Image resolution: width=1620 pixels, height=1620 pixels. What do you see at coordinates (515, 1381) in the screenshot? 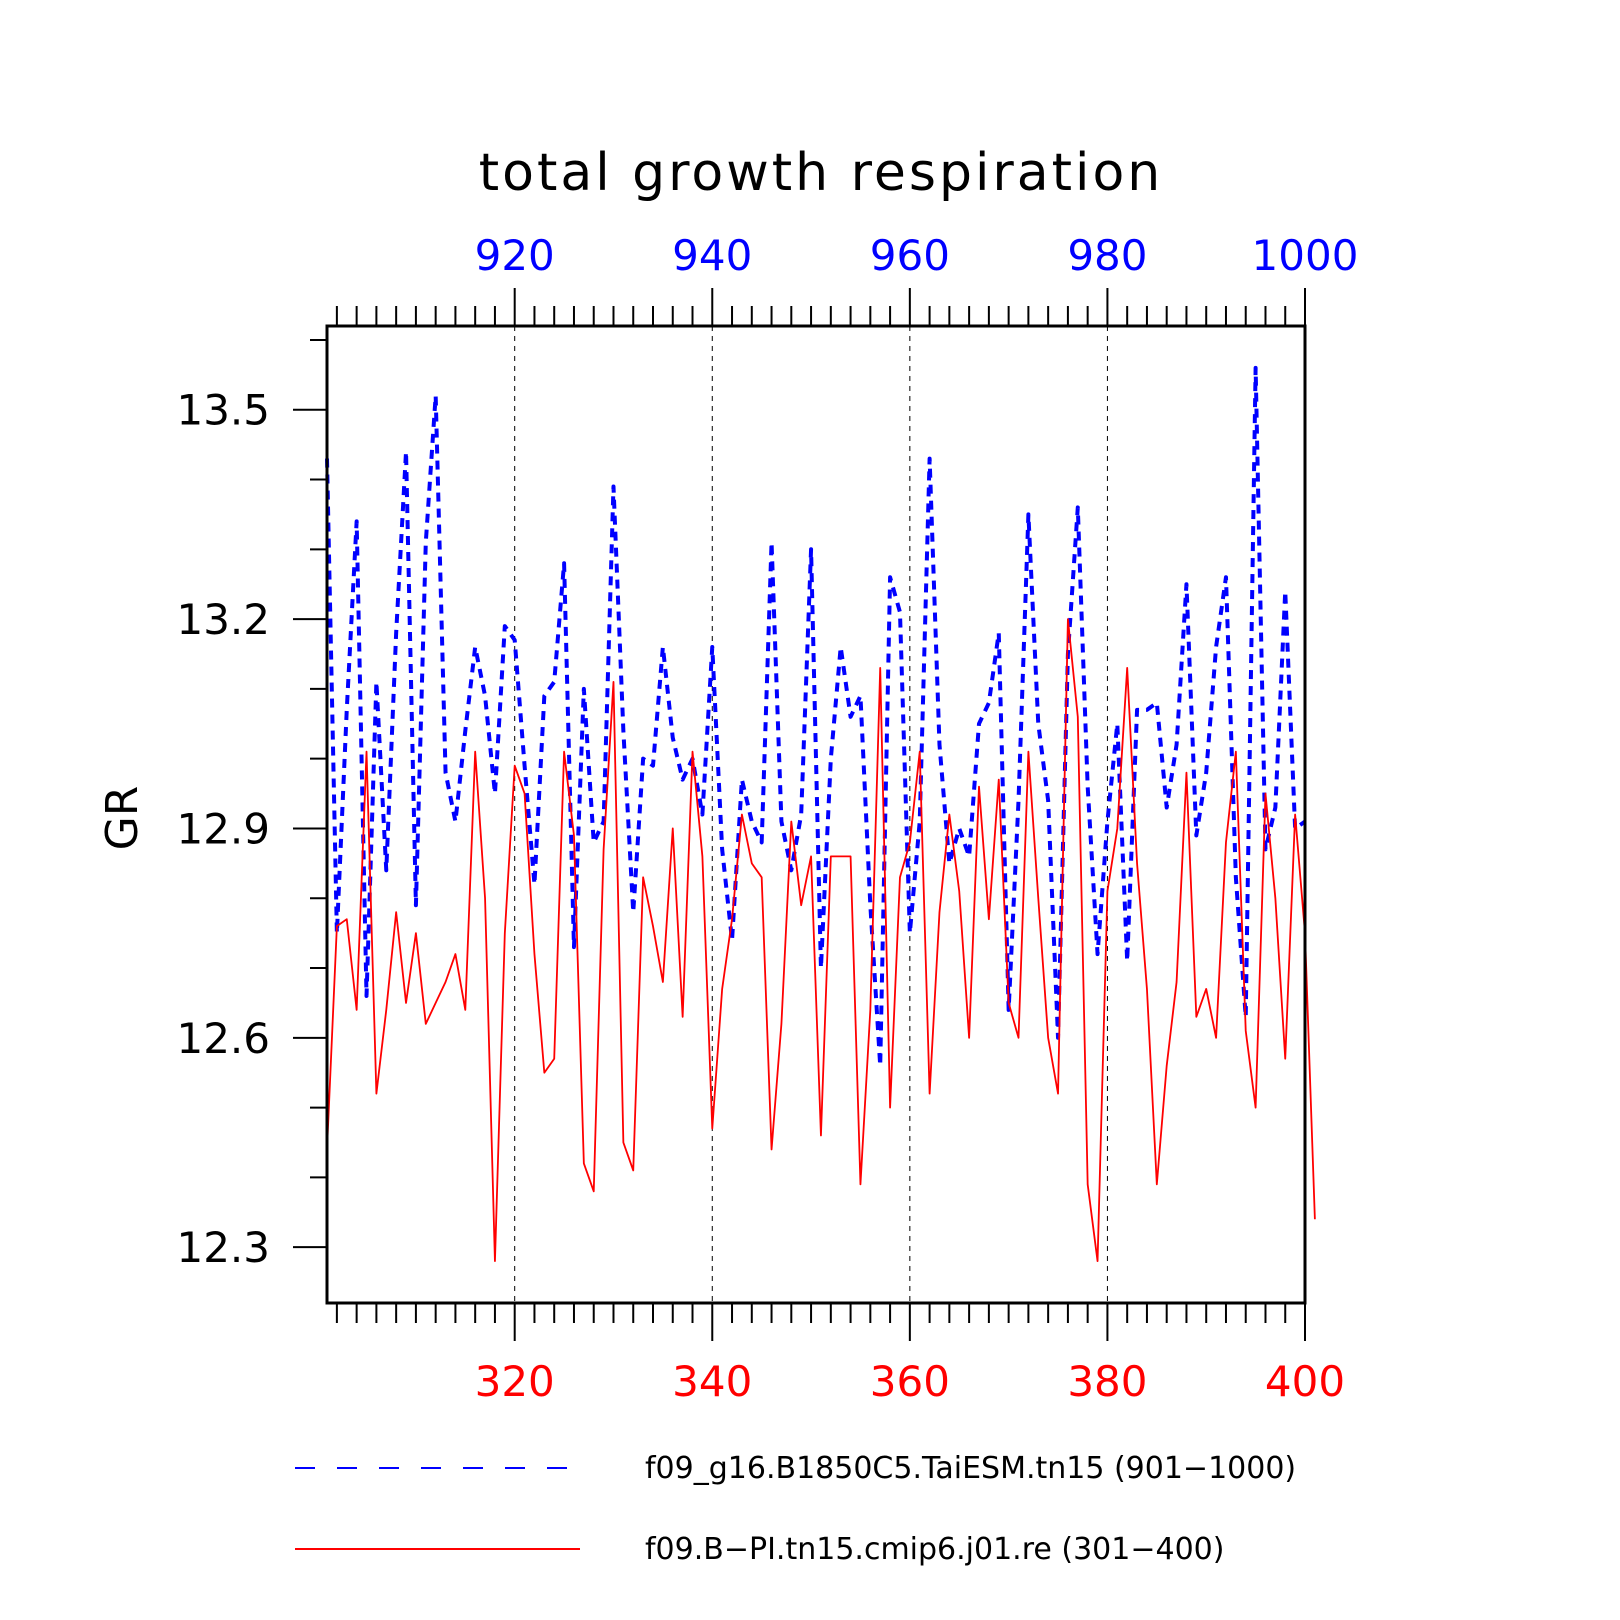
I see `x-bottom-tick-label: 320` at bounding box center [515, 1381].